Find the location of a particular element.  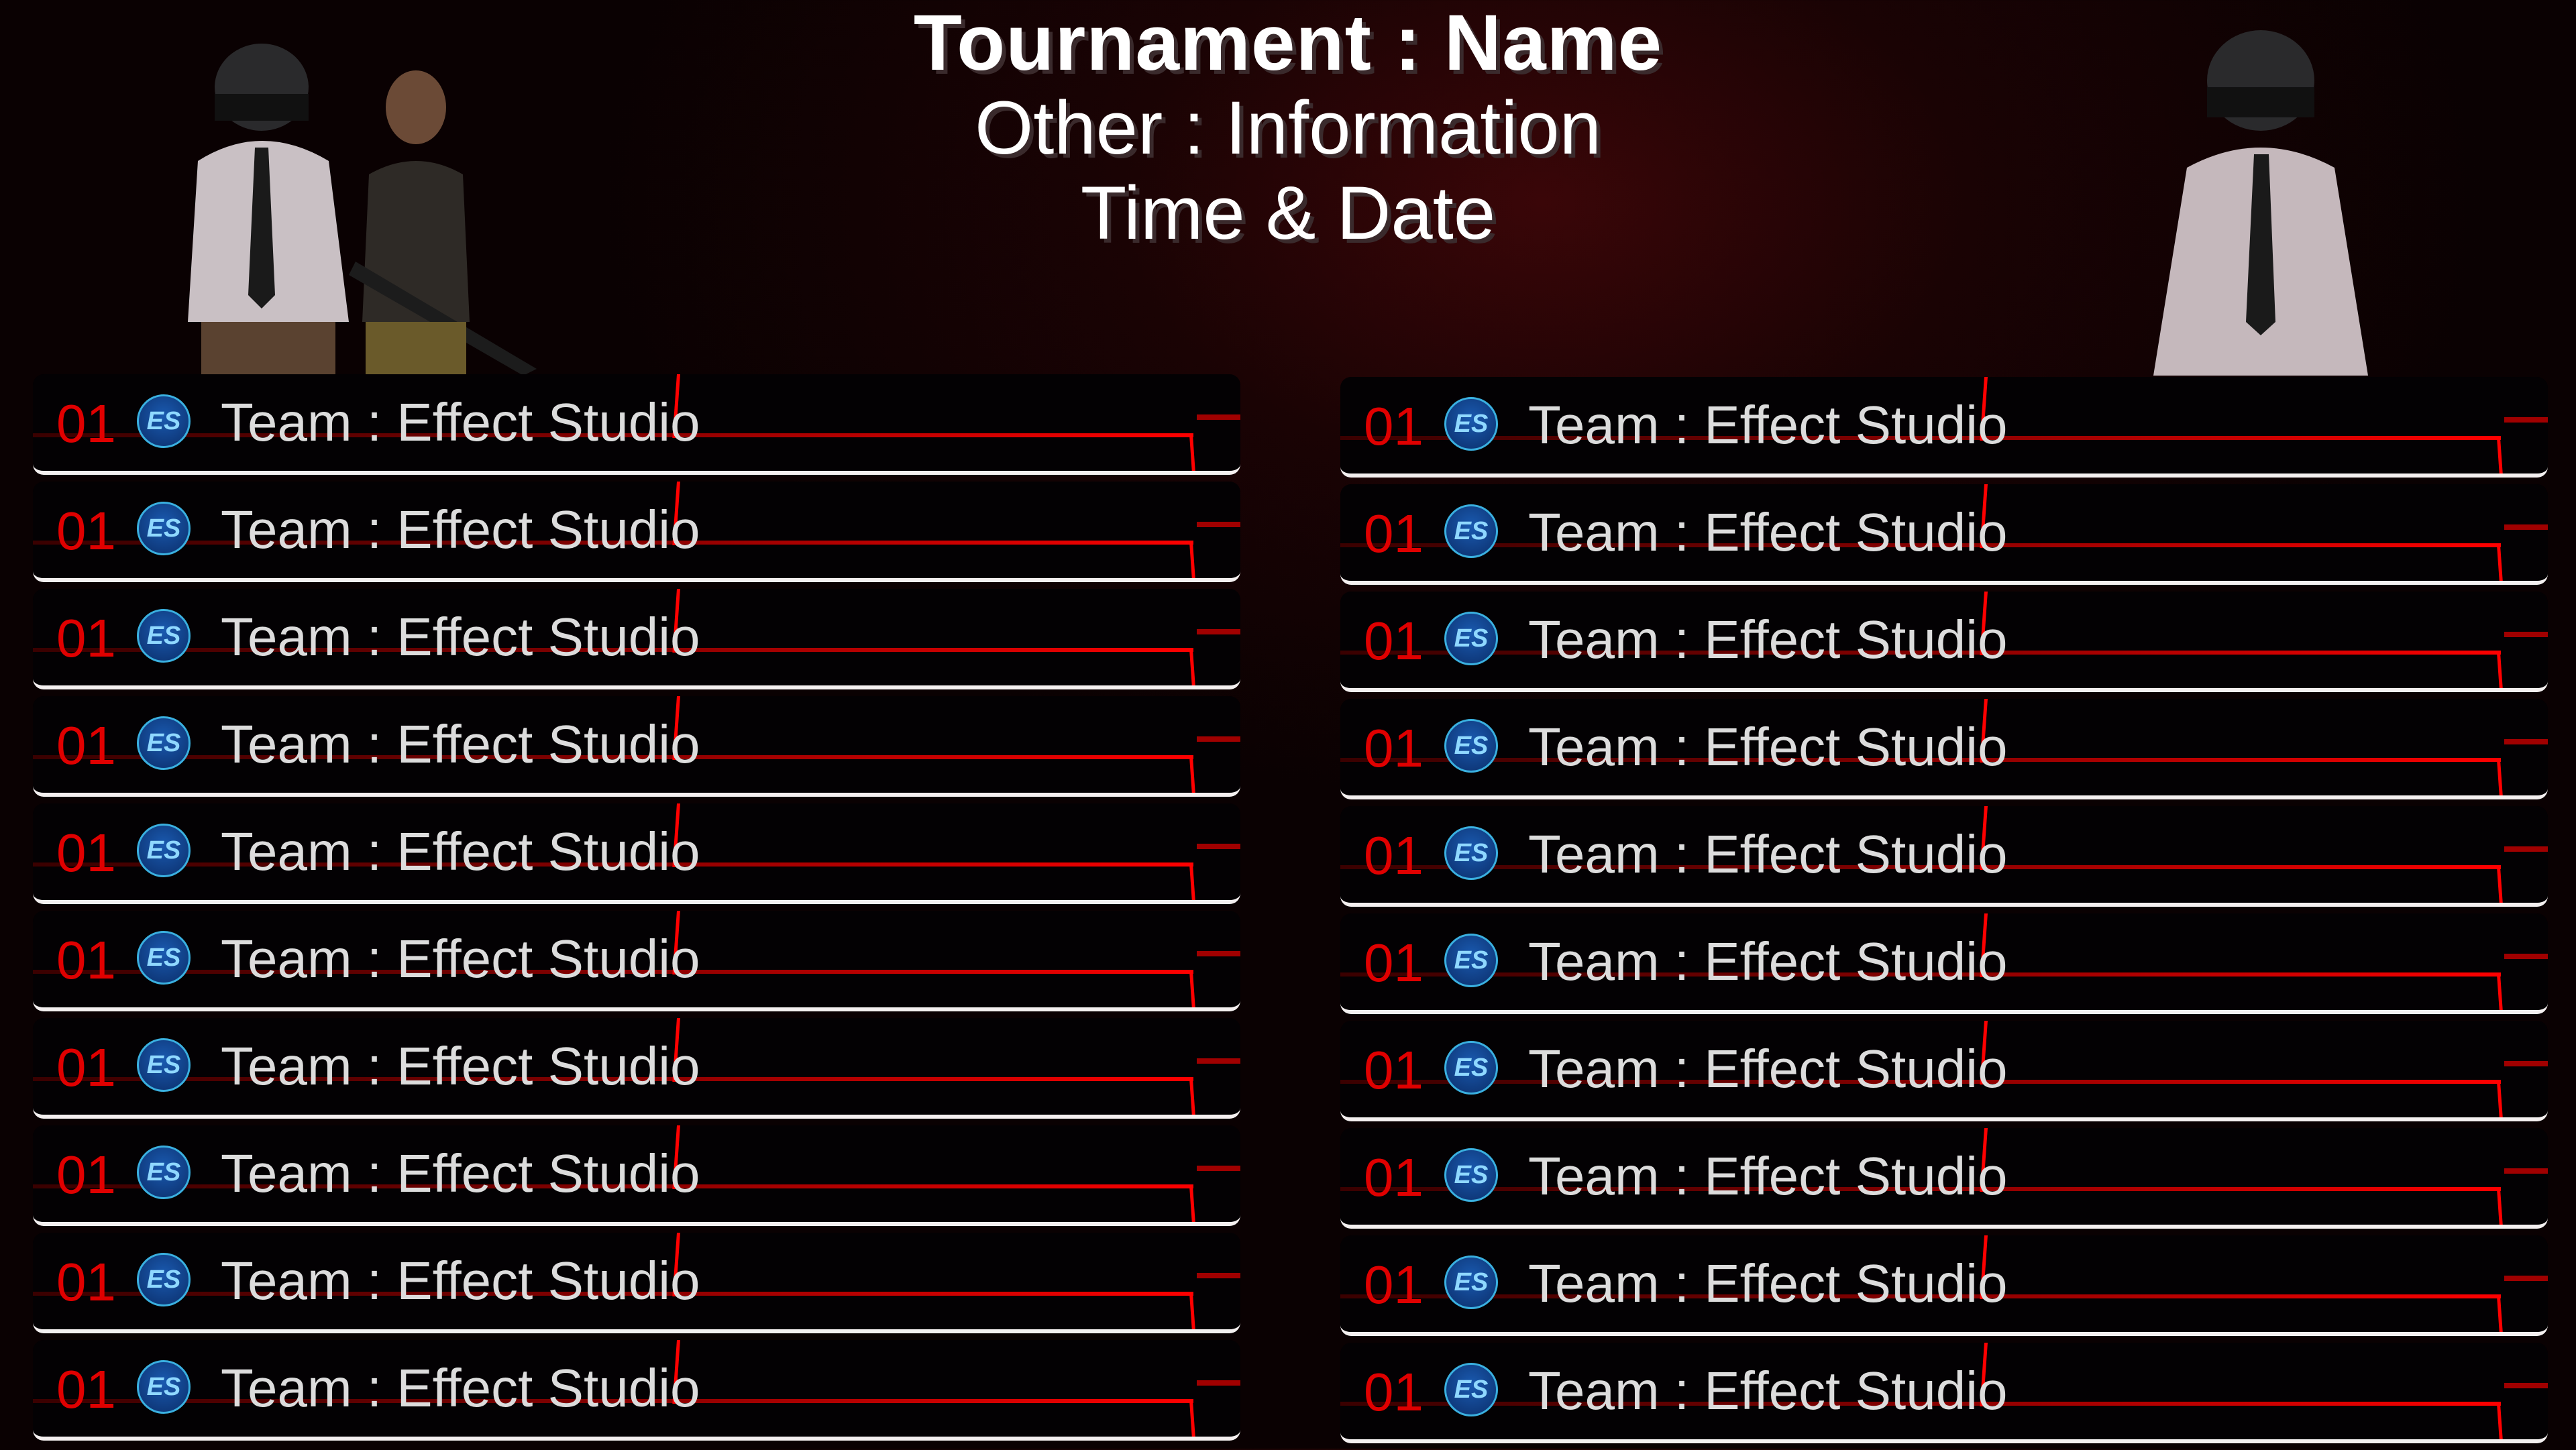

characters-art-left is located at coordinates (362, 210).